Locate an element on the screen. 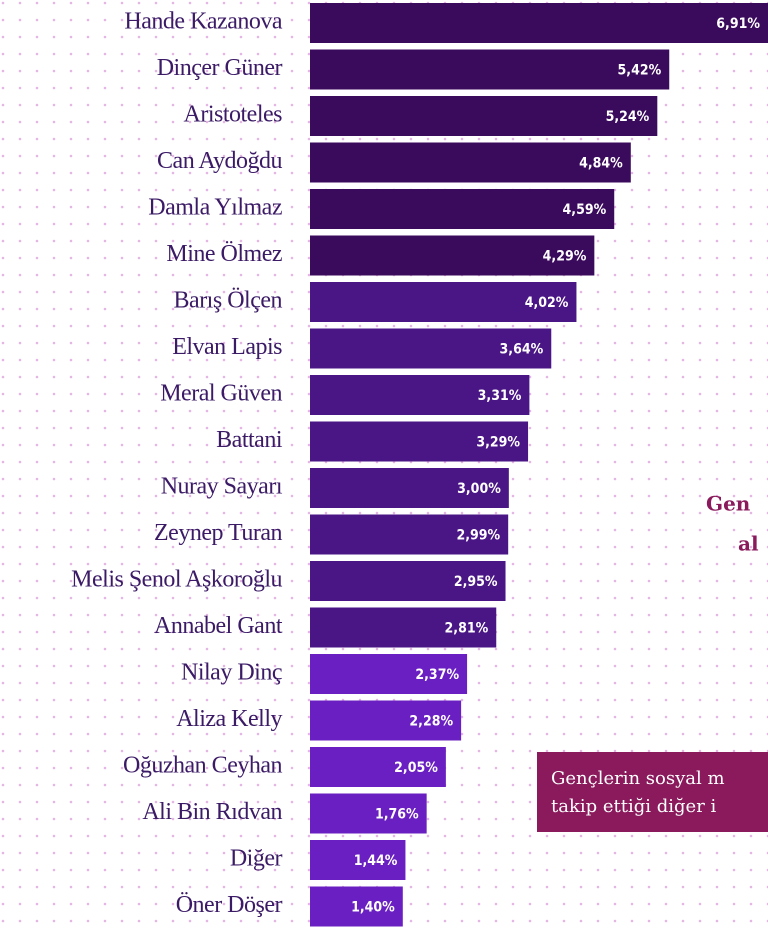  category-label: Battani is located at coordinates (249, 440).